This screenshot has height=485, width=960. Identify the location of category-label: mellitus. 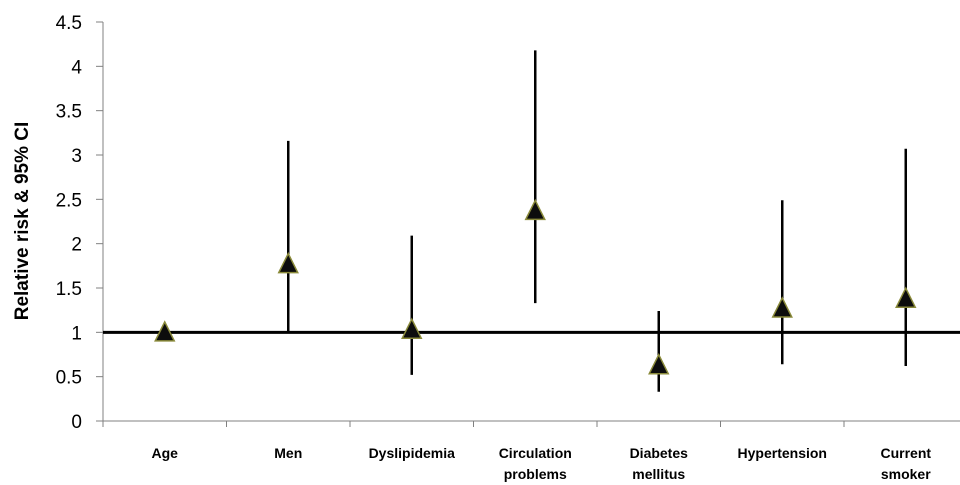
(658, 474).